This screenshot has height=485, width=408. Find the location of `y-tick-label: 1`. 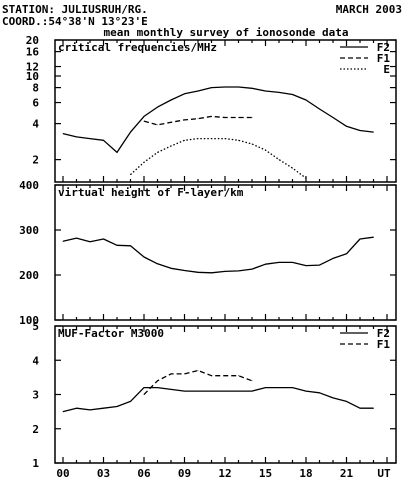

y-tick-label: 1 is located at coordinates (35, 463).